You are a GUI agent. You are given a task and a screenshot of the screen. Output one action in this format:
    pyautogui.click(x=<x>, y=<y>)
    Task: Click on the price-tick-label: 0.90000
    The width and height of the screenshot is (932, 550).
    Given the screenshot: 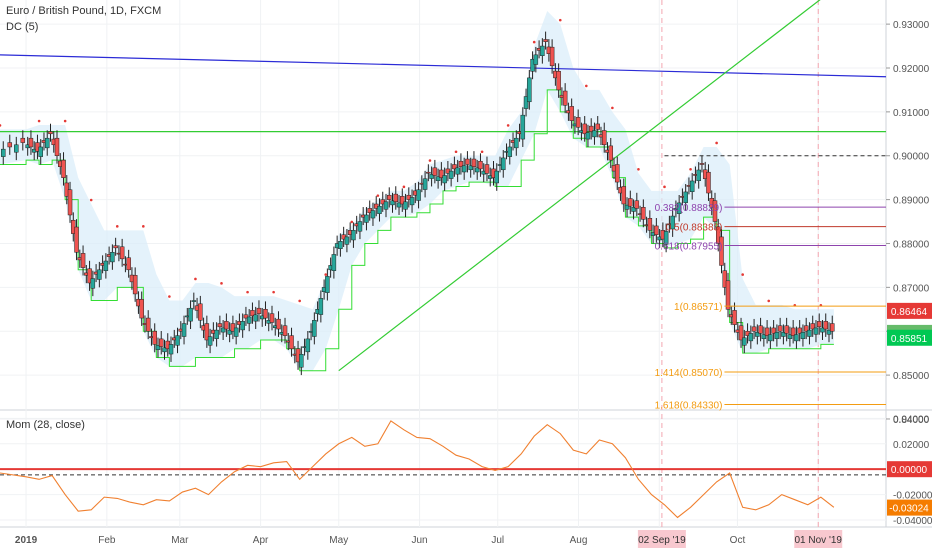 What is the action you would take?
    pyautogui.click(x=911, y=157)
    